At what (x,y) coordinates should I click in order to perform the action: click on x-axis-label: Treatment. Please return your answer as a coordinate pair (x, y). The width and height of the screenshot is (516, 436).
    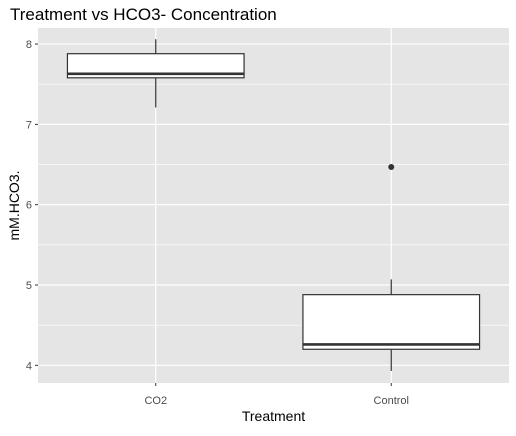
    Looking at the image, I should click on (273, 416).